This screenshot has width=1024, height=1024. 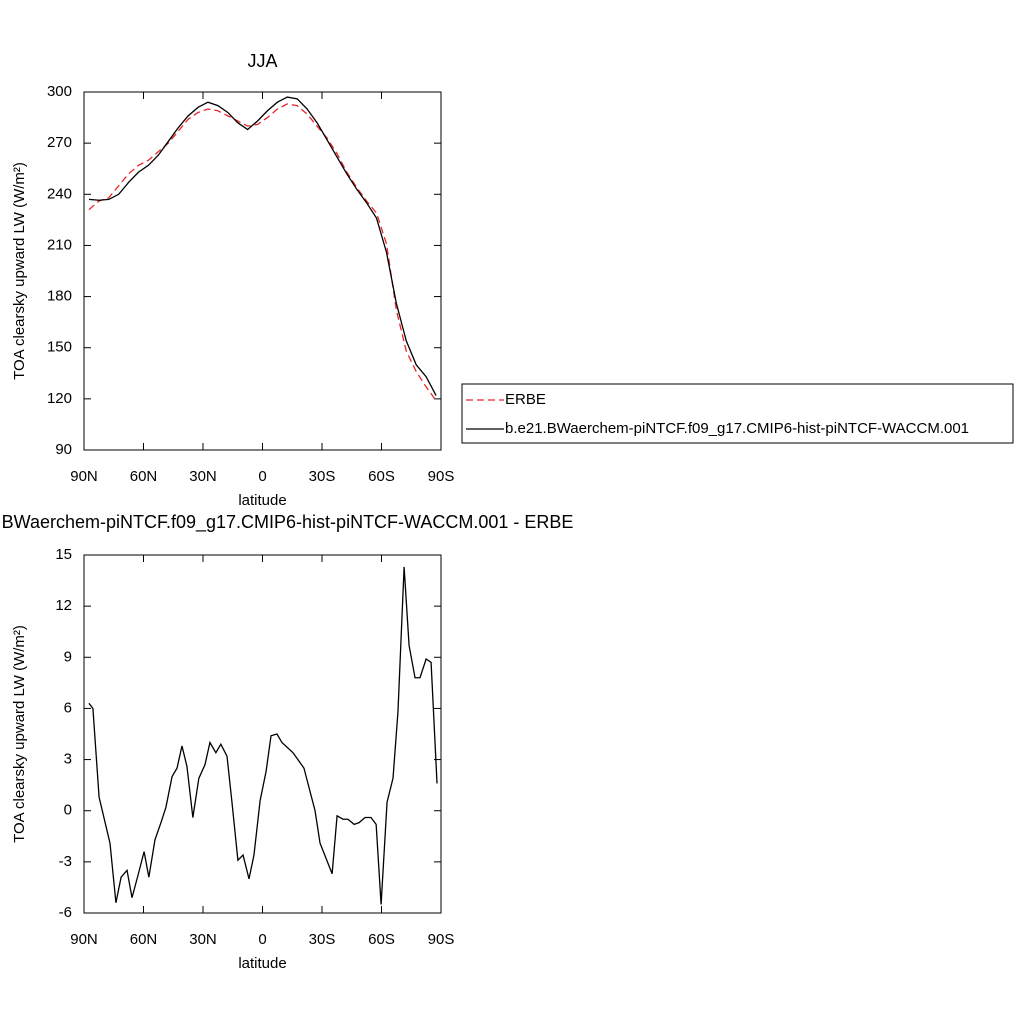 What do you see at coordinates (63, 449) in the screenshot?
I see `y-tick-label: 90` at bounding box center [63, 449].